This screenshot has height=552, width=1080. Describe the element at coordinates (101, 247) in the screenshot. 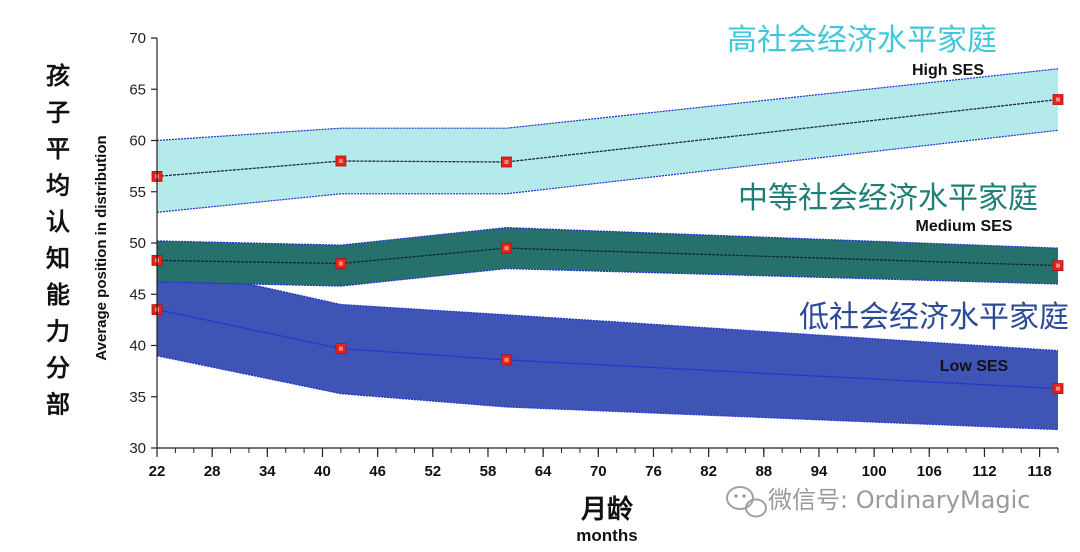

I see `y-axis-label: Average position in distribution` at that location.